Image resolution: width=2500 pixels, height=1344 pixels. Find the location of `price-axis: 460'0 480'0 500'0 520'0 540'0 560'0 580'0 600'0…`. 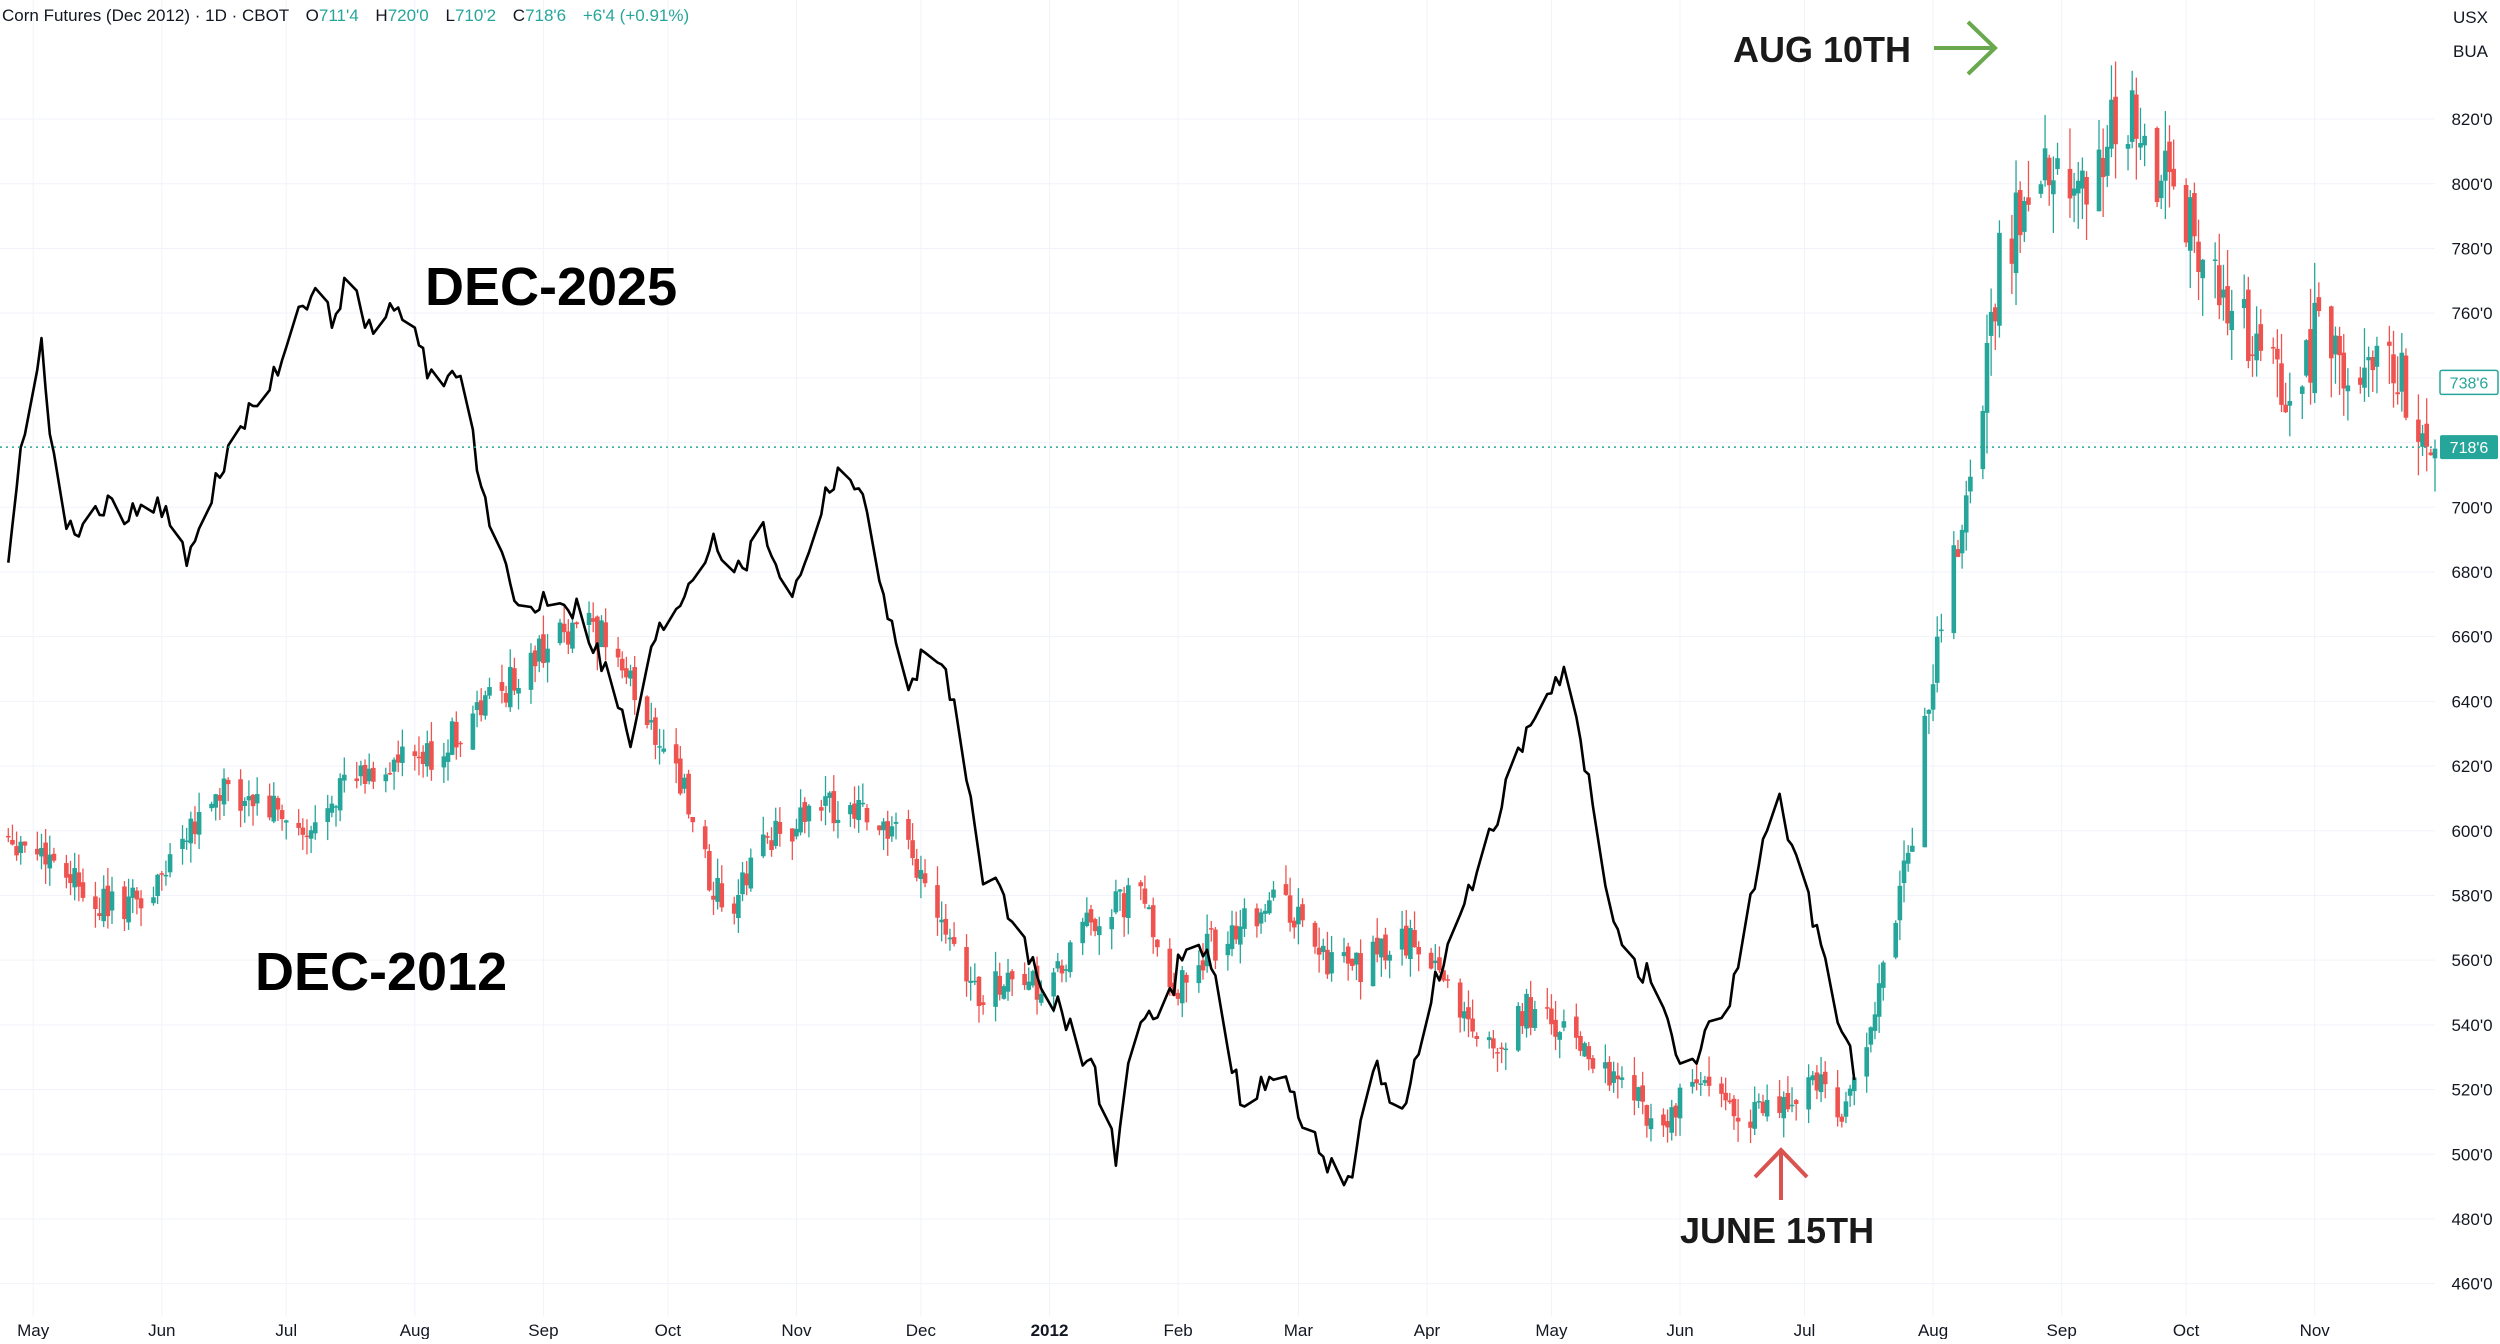

price-axis: 460'0 480'0 500'0 520'0 540'0 560'0 580'0 600'0… is located at coordinates (2471, 702).